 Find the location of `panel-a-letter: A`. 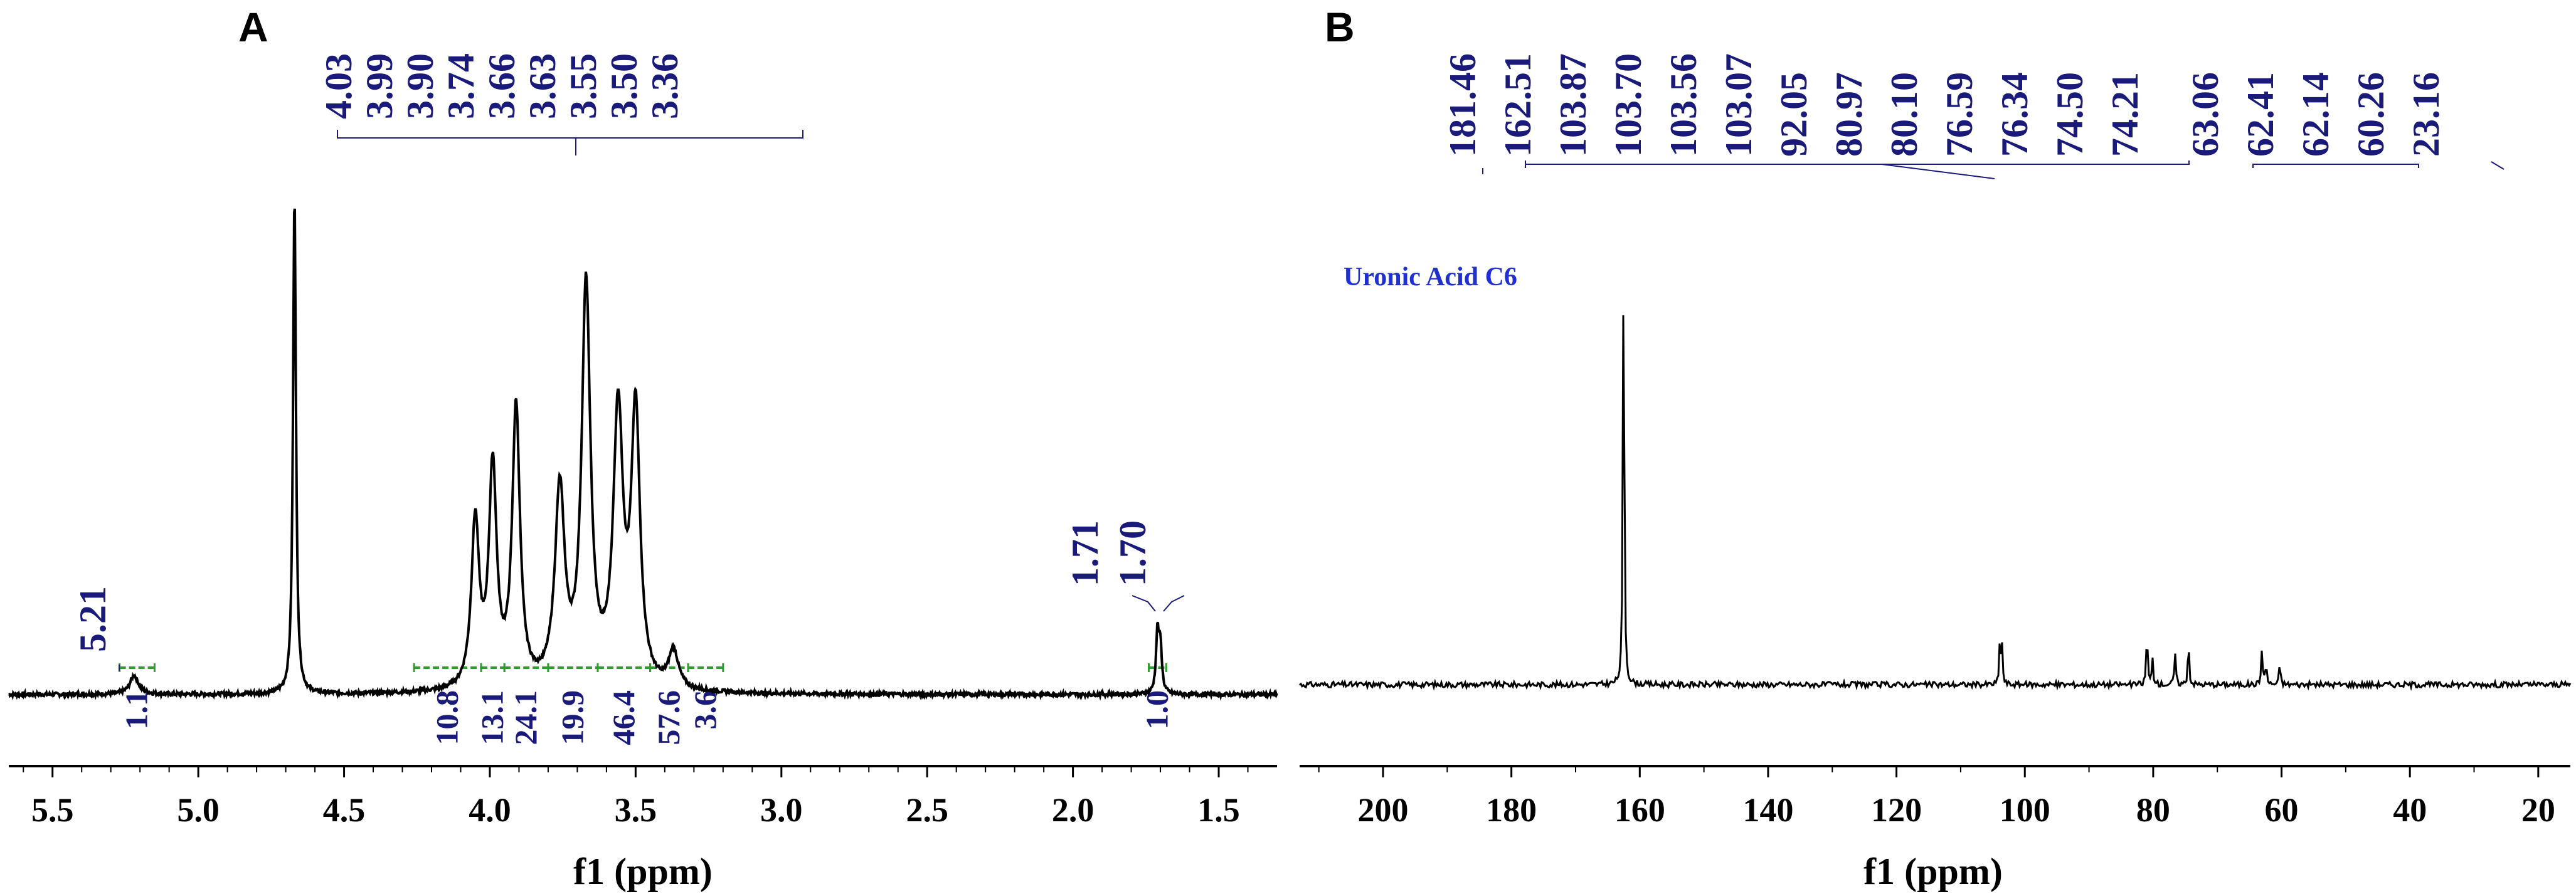

panel-a-letter: A is located at coordinates (253, 27).